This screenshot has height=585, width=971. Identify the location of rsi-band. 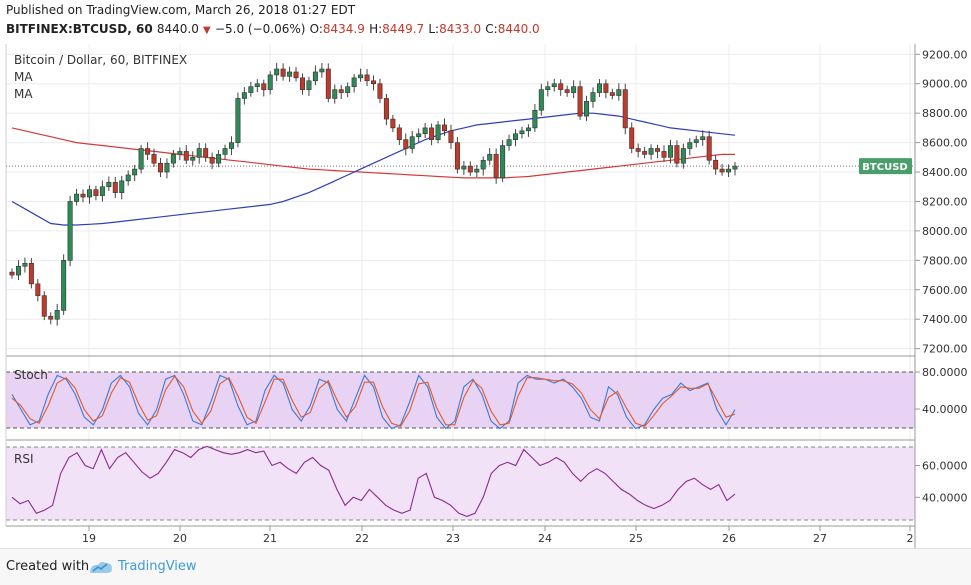
(460, 483).